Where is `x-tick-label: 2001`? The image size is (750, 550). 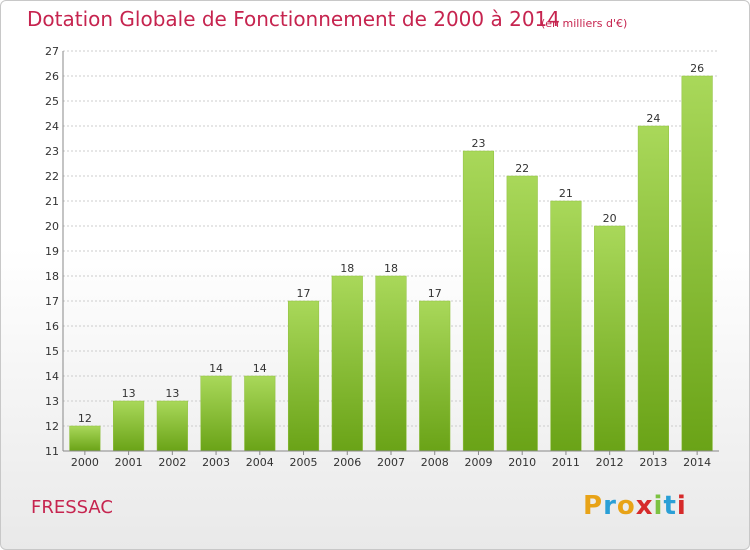 x-tick-label: 2001 is located at coordinates (129, 462).